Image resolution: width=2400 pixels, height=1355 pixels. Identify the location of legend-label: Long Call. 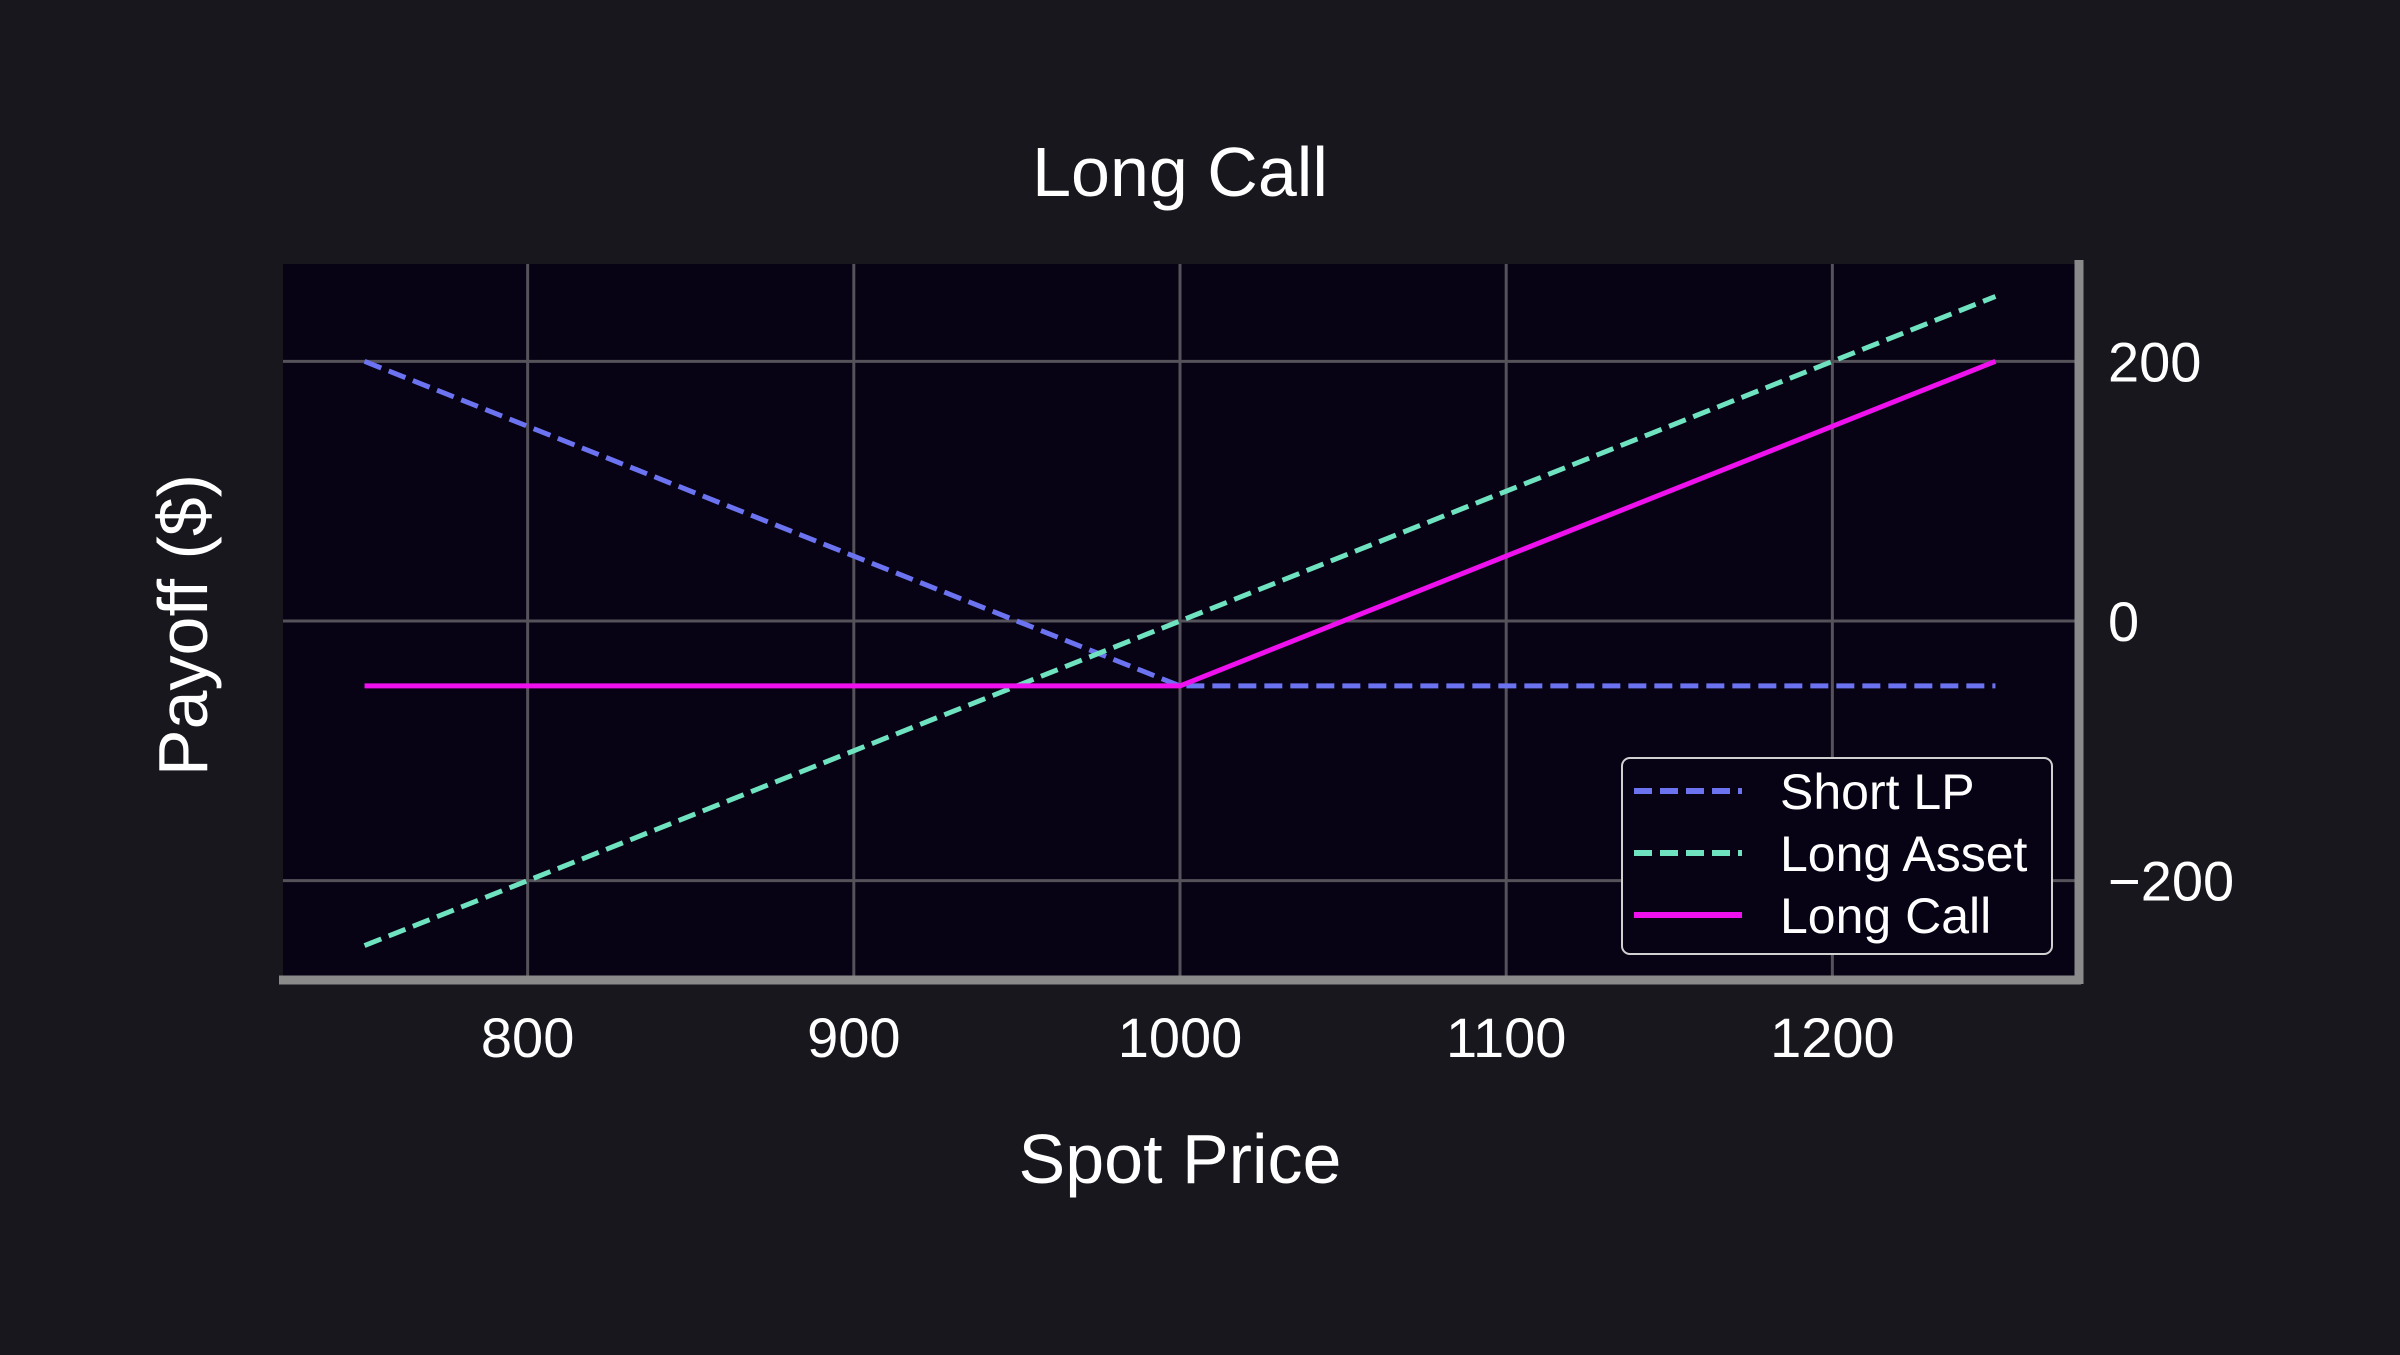
(1885, 916).